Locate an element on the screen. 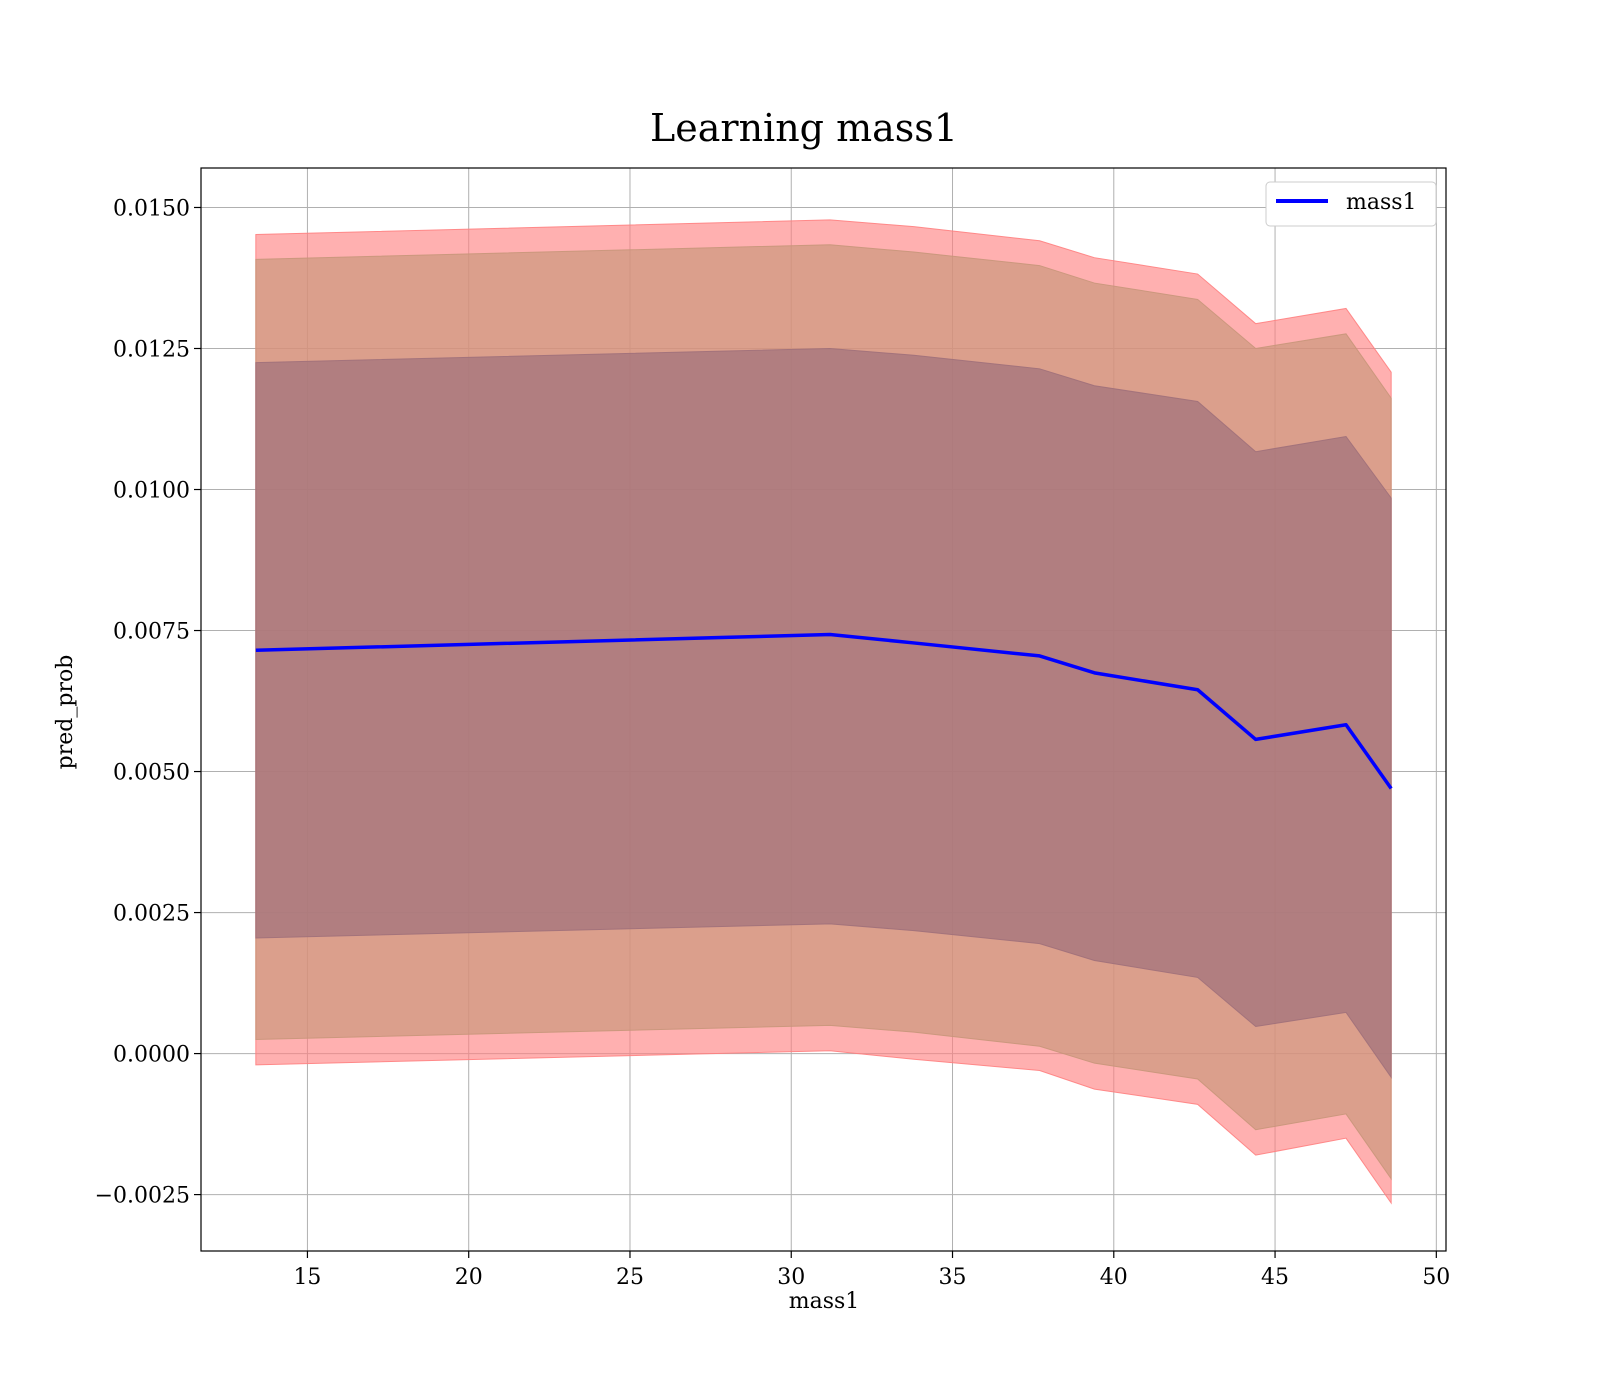 This screenshot has width=1600, height=1400. series-line-mass1 is located at coordinates (824, 711).